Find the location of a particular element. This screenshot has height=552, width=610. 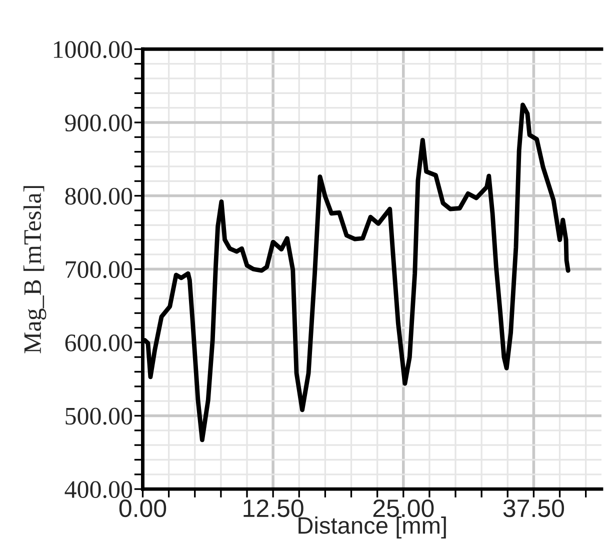

y-axis-title: Mag_B [mTesla] is located at coordinates (34, 270).